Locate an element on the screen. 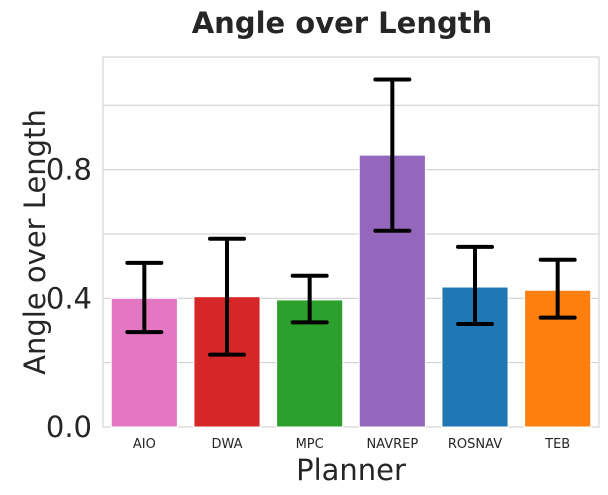 The height and width of the screenshot is (495, 608). y-tick-label: 0.0 is located at coordinates (69, 427).